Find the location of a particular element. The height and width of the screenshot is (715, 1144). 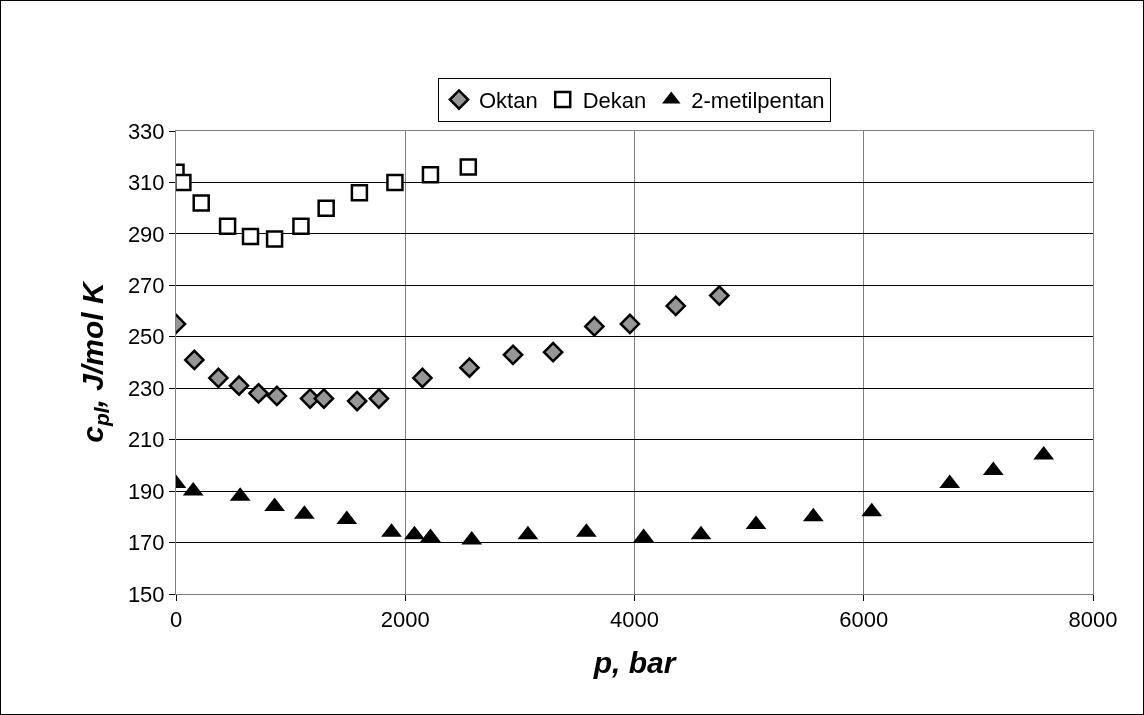

x-tick-label: 6000 is located at coordinates (864, 620).